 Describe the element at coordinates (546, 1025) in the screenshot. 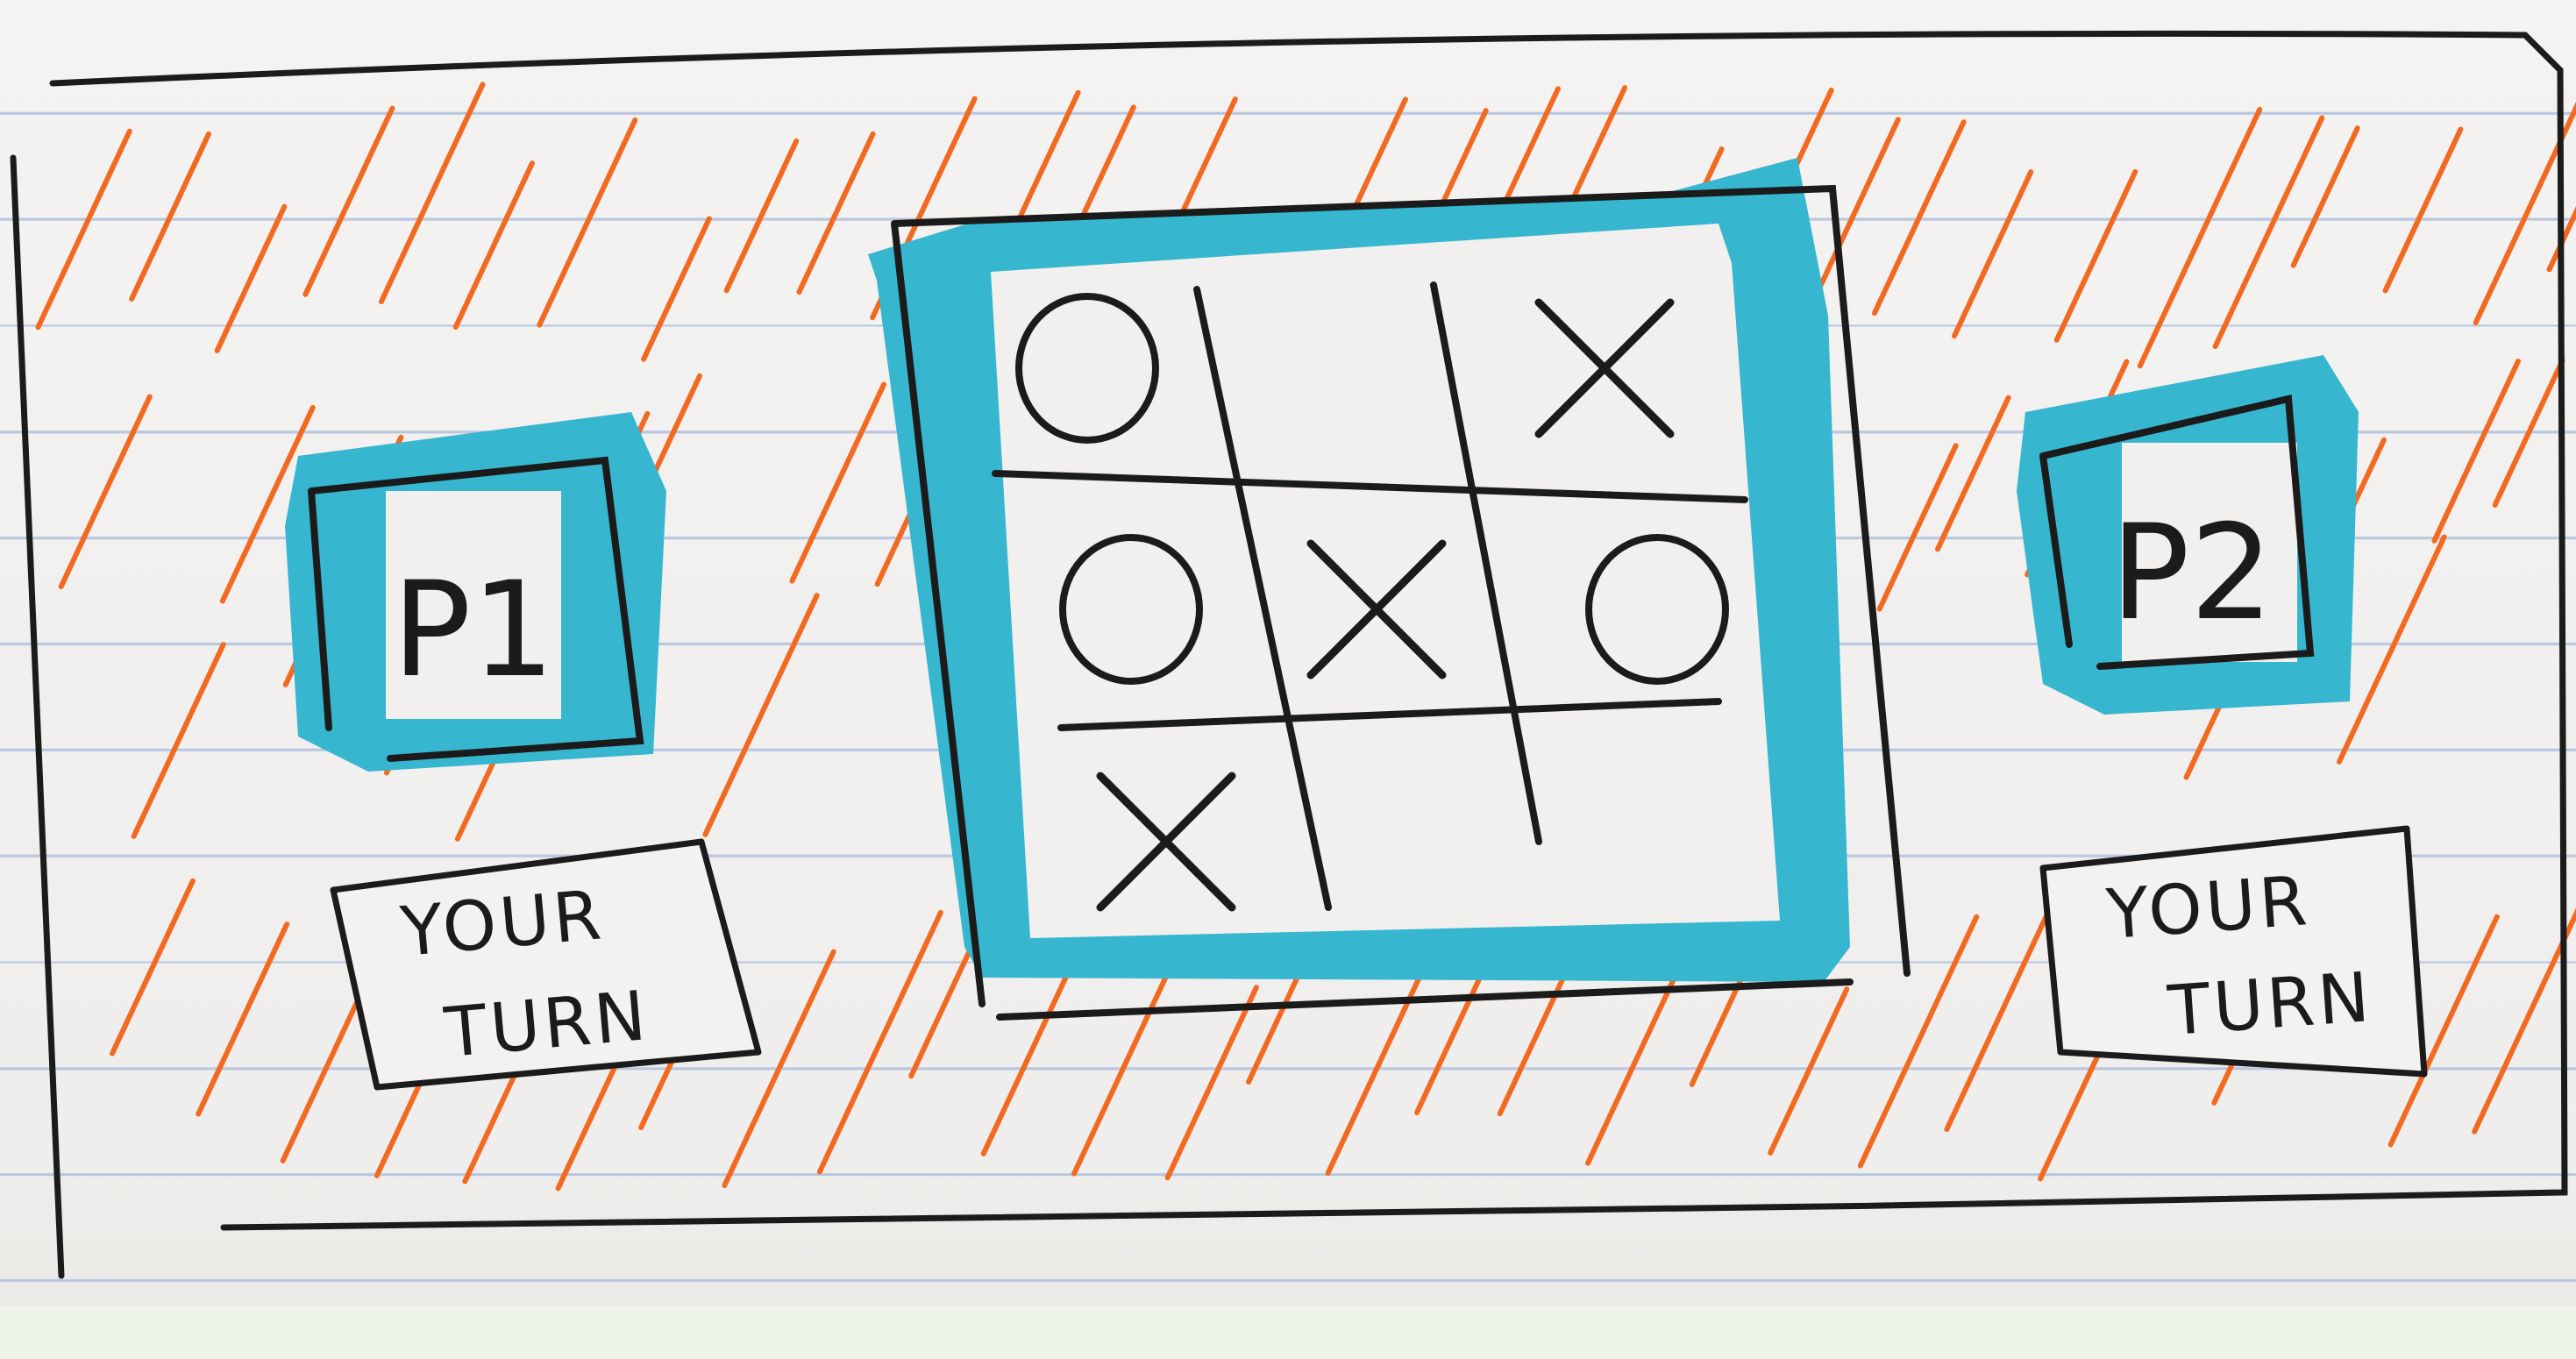

I see `player1-turn-line2: TURN` at that location.